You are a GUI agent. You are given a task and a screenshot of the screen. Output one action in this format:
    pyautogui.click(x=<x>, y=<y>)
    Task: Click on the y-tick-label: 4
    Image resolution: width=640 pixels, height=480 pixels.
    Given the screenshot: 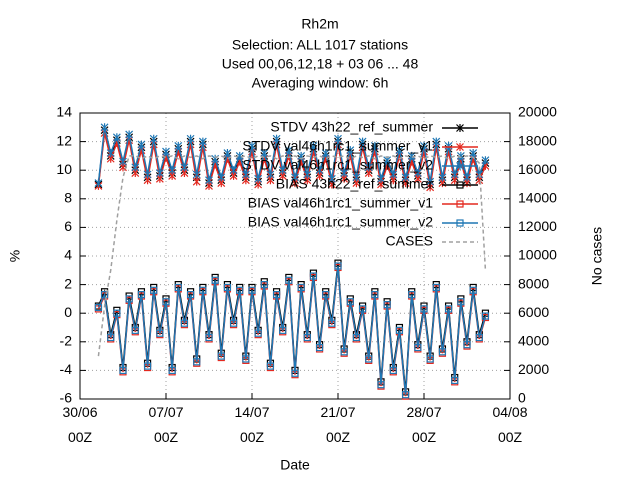 What is the action you would take?
    pyautogui.click(x=68, y=255)
    